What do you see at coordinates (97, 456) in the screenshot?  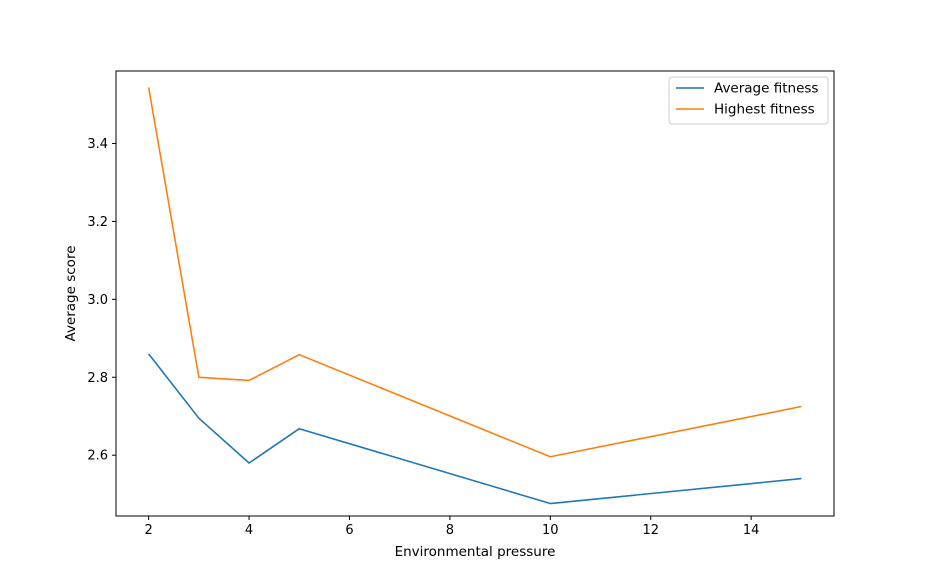 I see `y-tick-label: 2.6` at bounding box center [97, 456].